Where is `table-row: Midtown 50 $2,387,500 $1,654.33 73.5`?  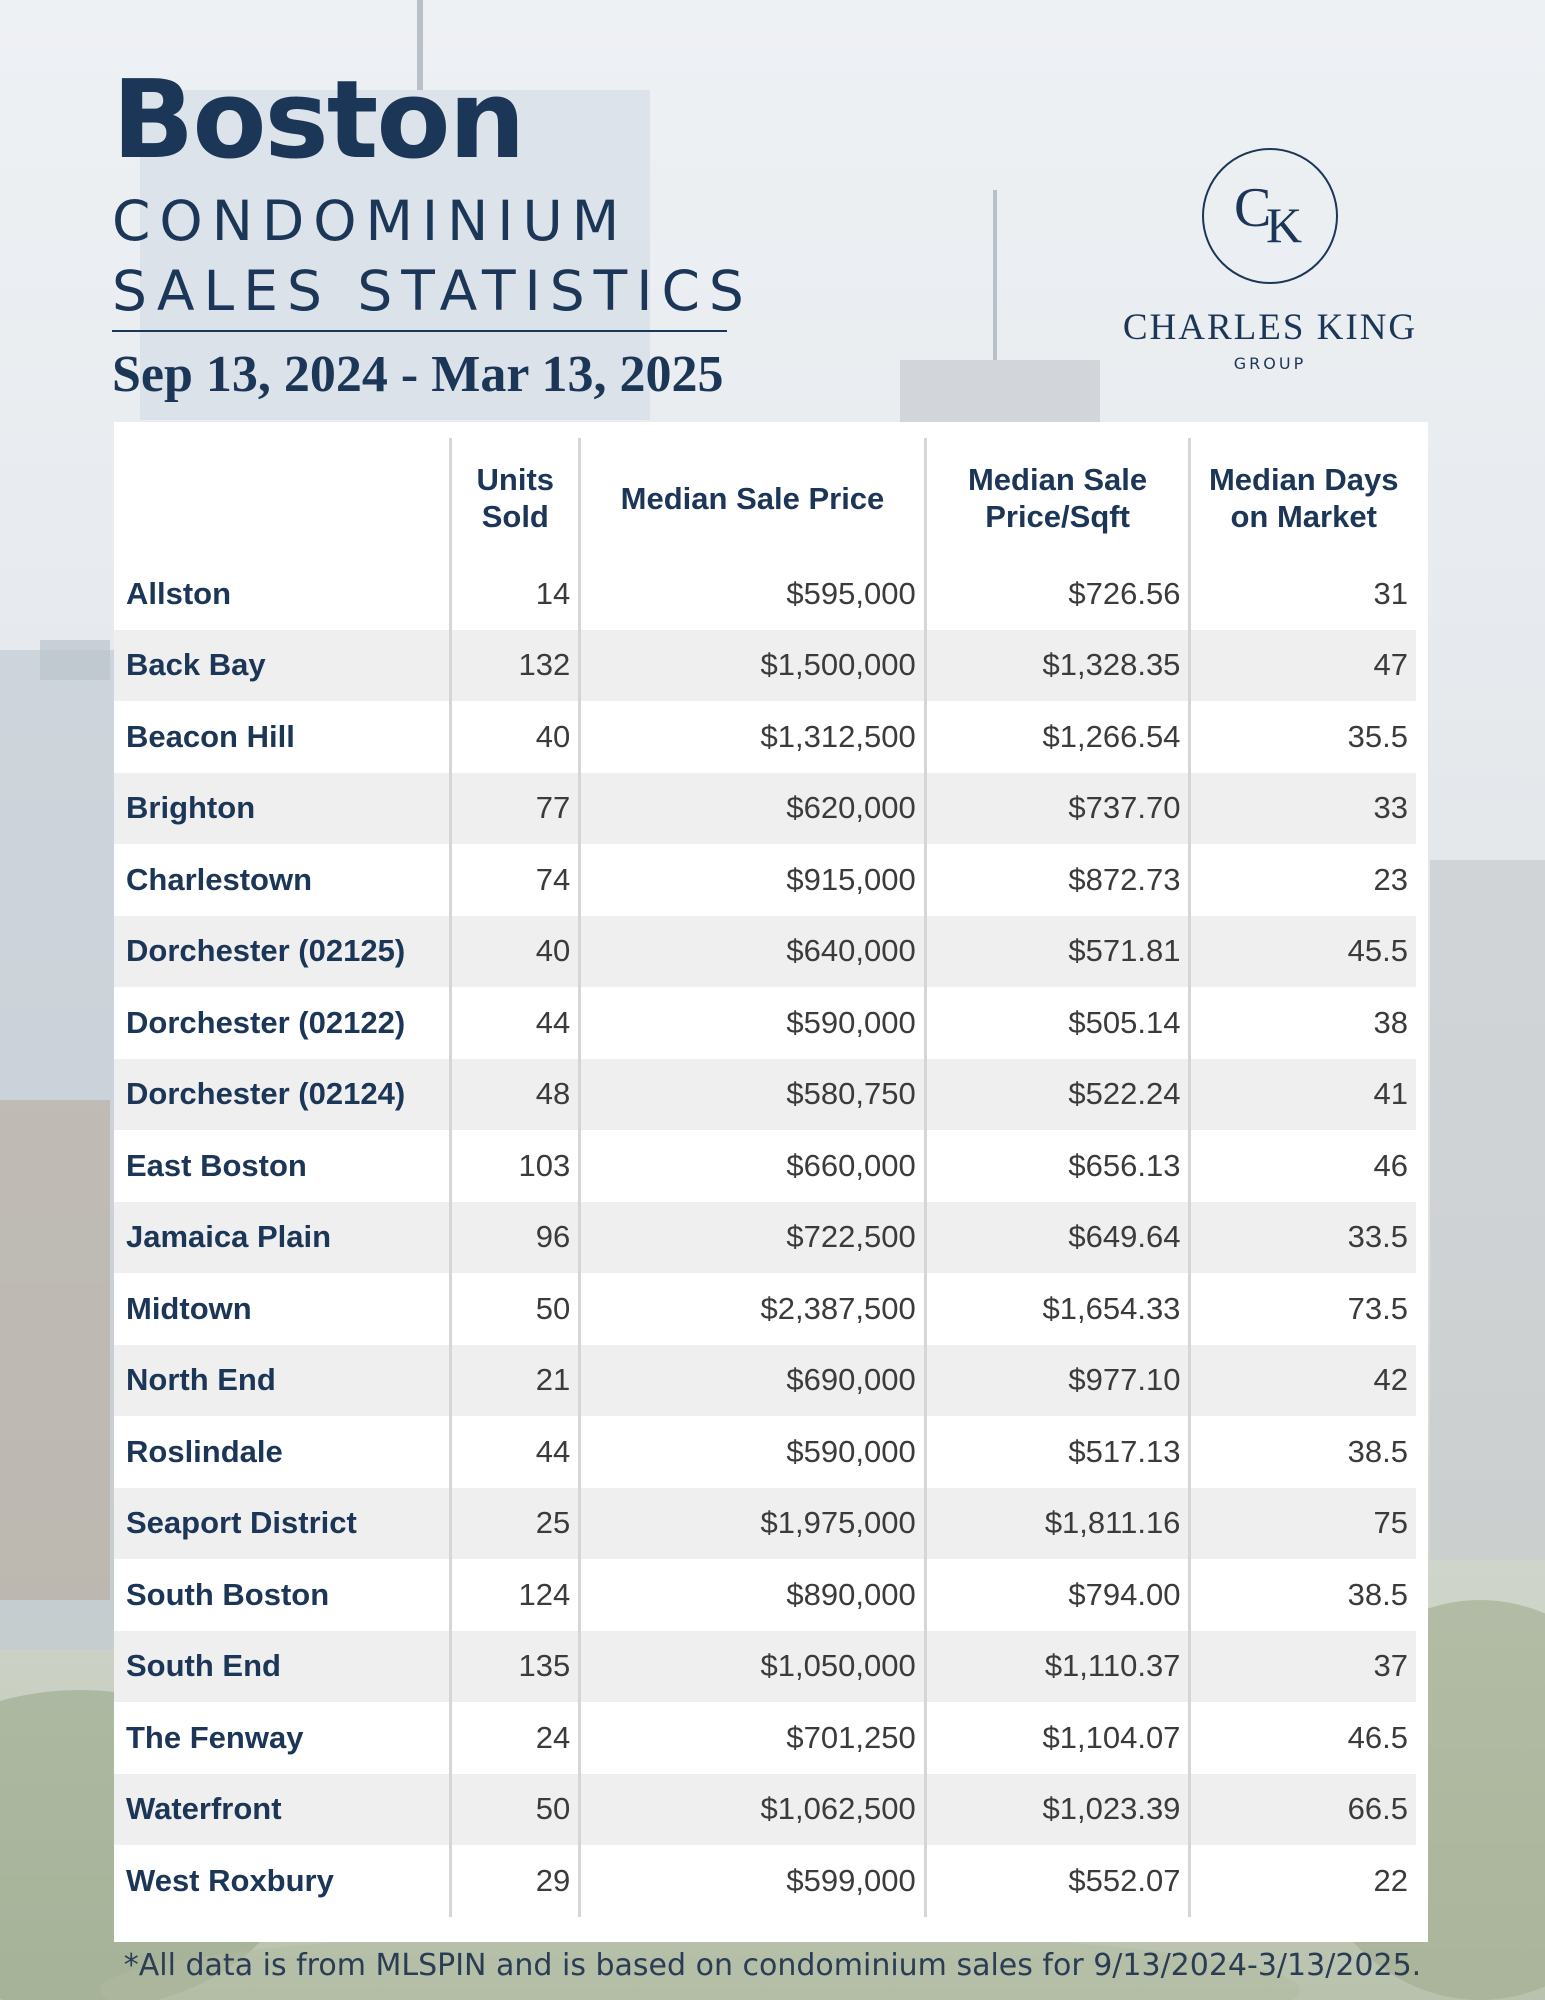
table-row: Midtown 50 $2,387,500 $1,654.33 73.5 is located at coordinates (765, 1309).